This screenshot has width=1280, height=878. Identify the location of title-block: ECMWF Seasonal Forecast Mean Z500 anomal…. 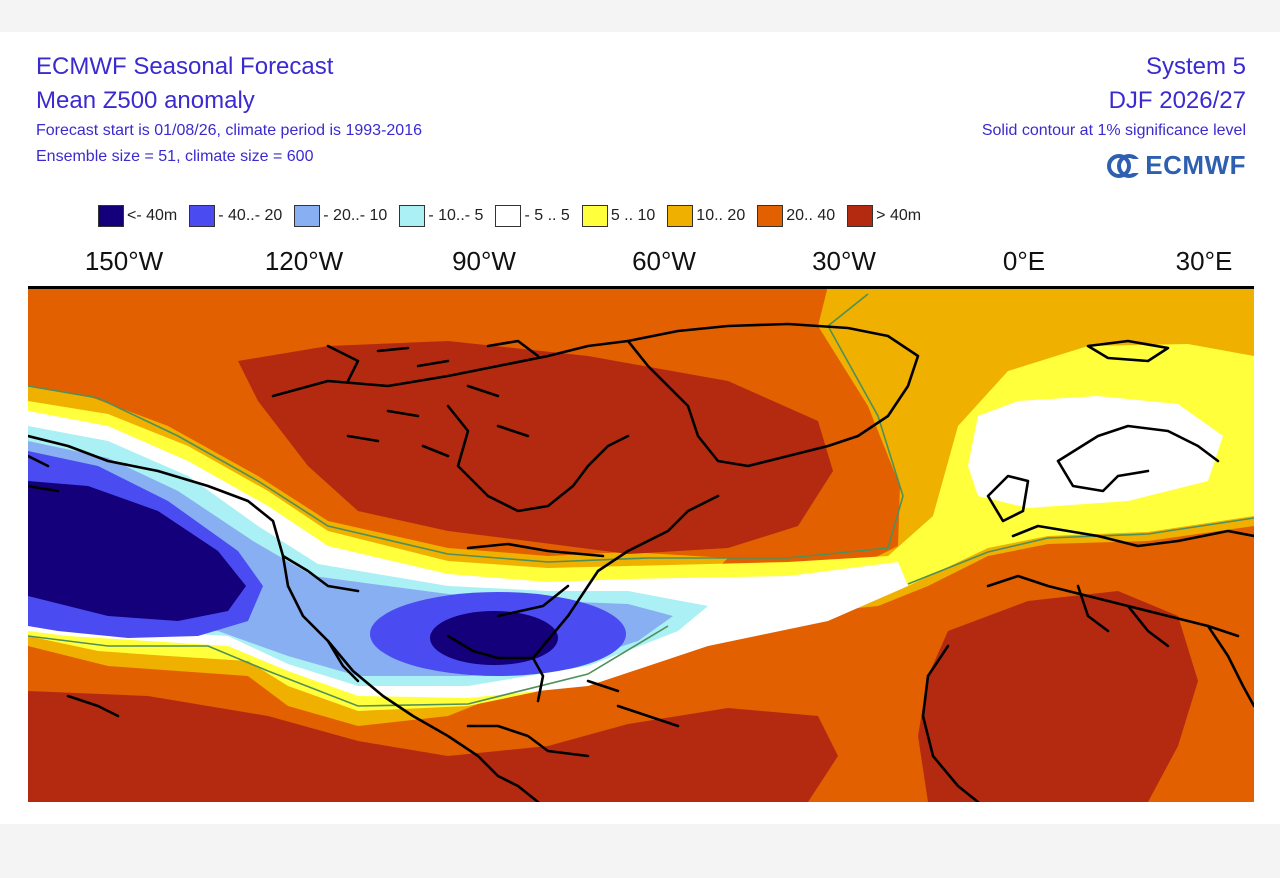
(229, 110).